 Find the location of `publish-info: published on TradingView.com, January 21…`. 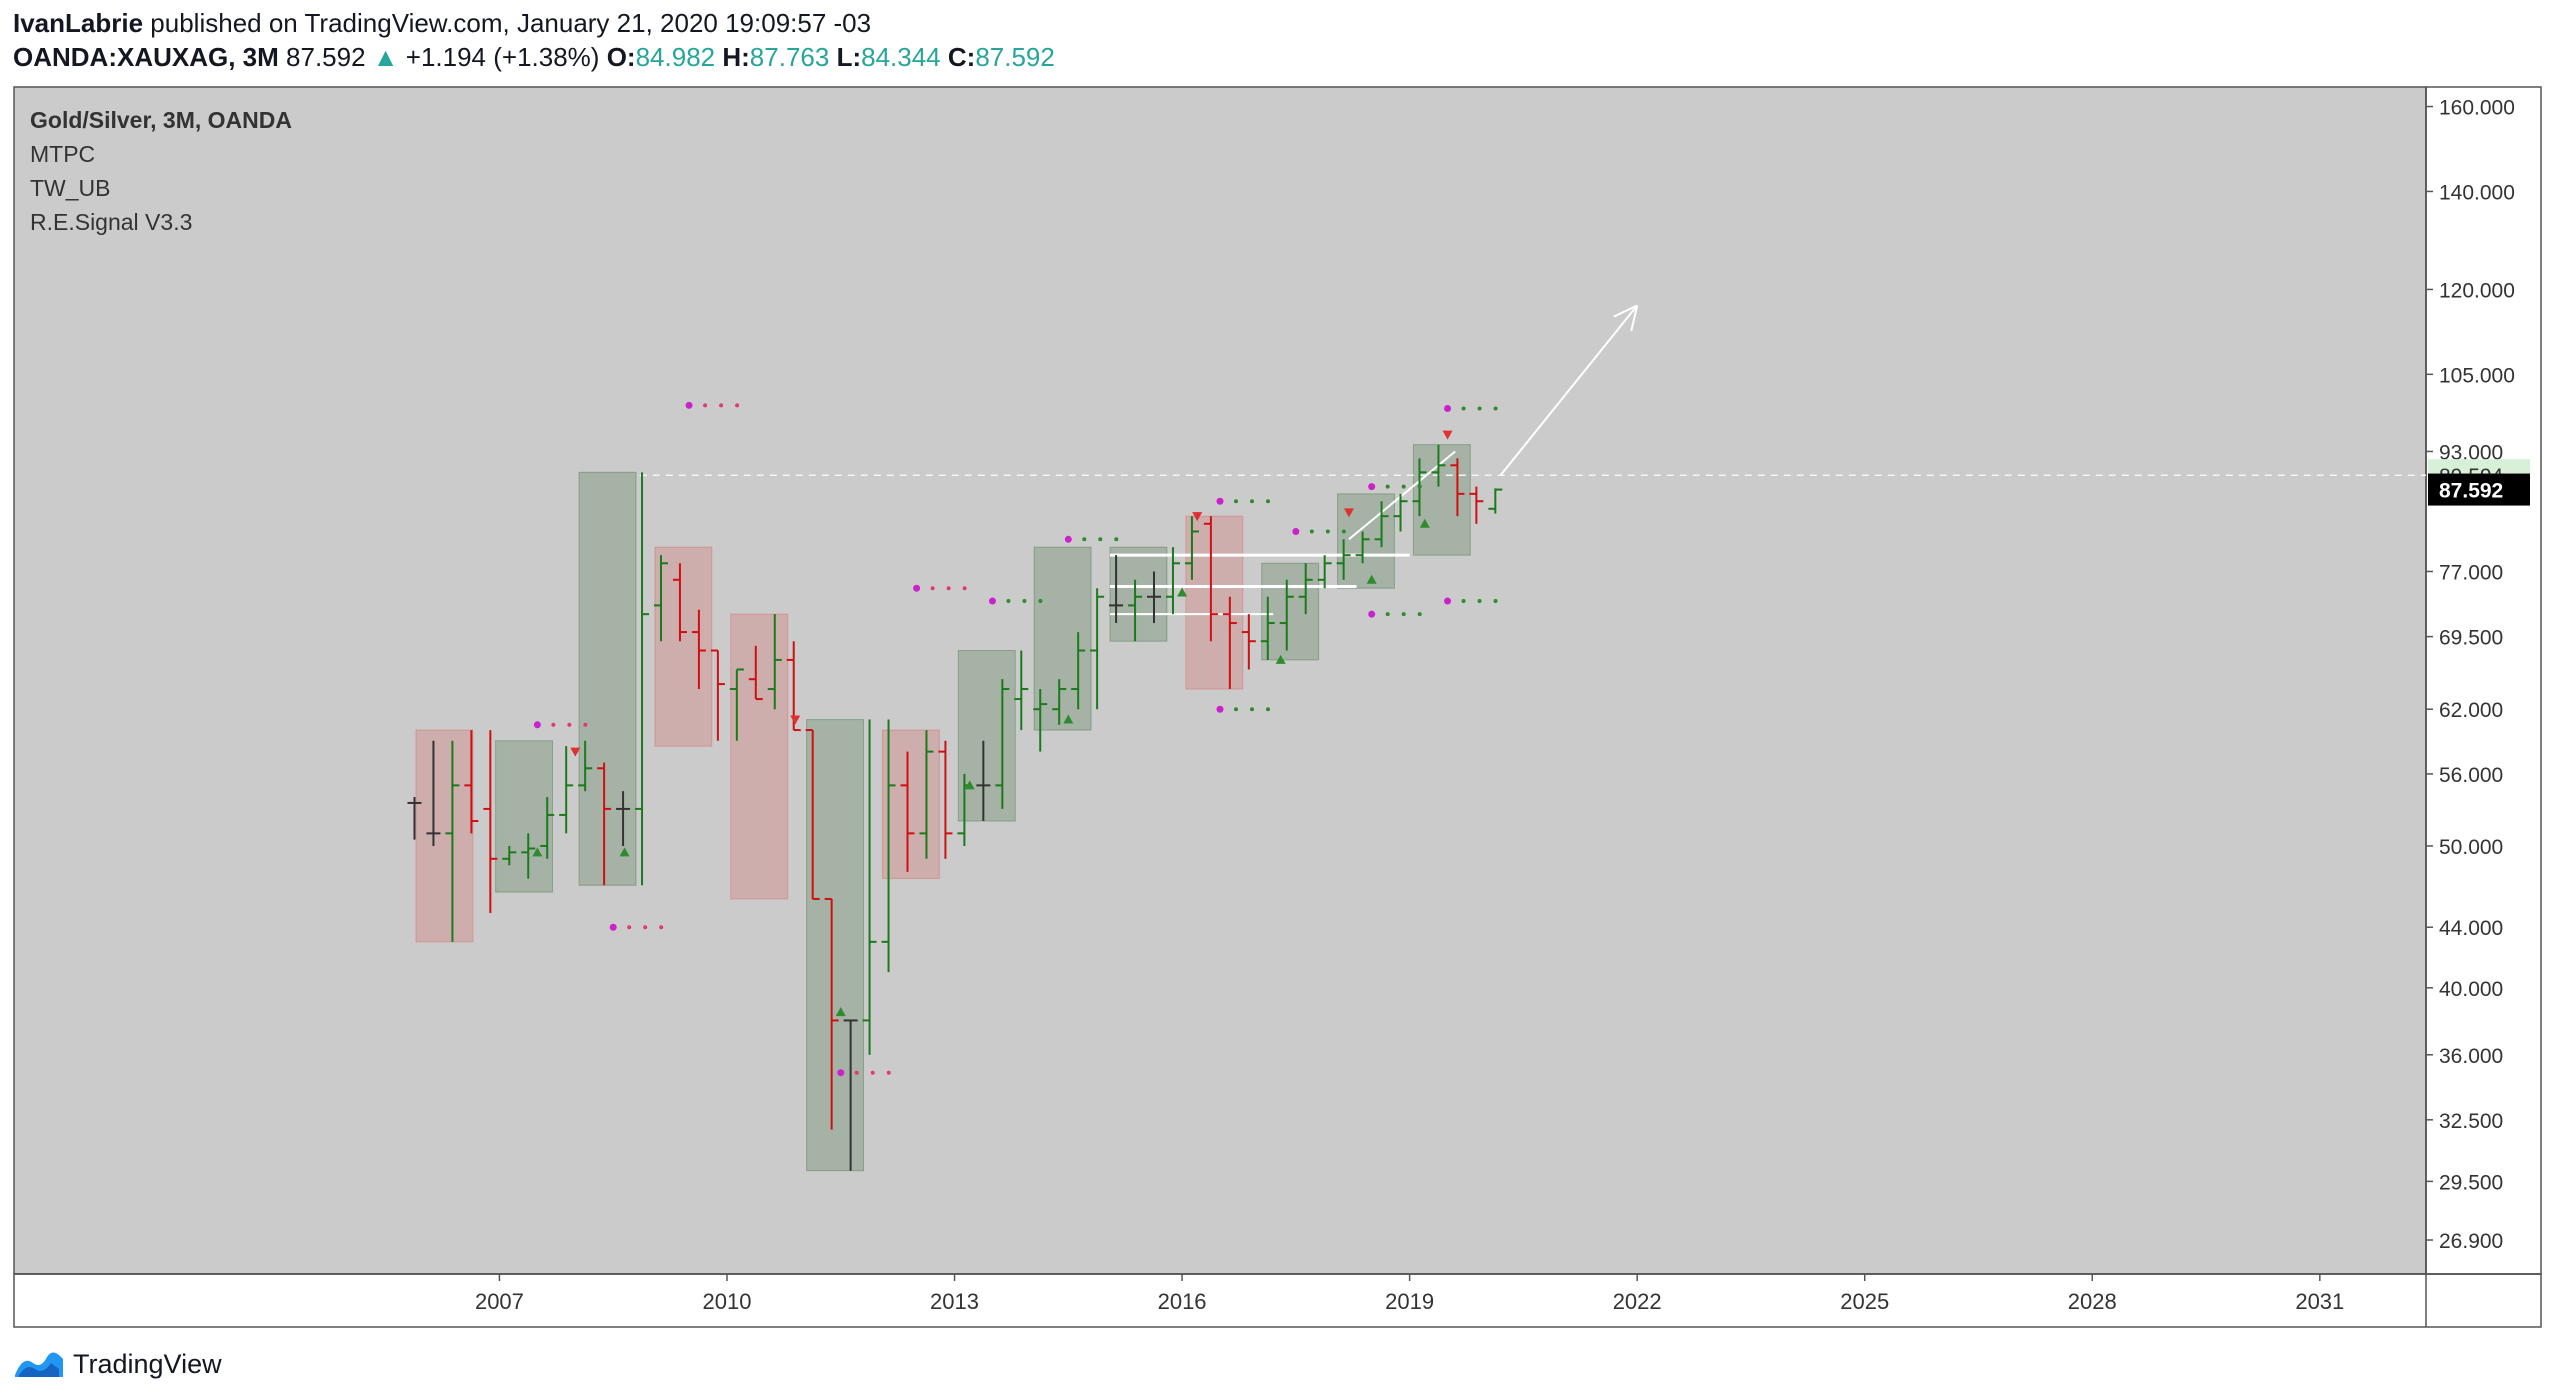

publish-info: published on TradingView.com, January 21… is located at coordinates (511, 23).